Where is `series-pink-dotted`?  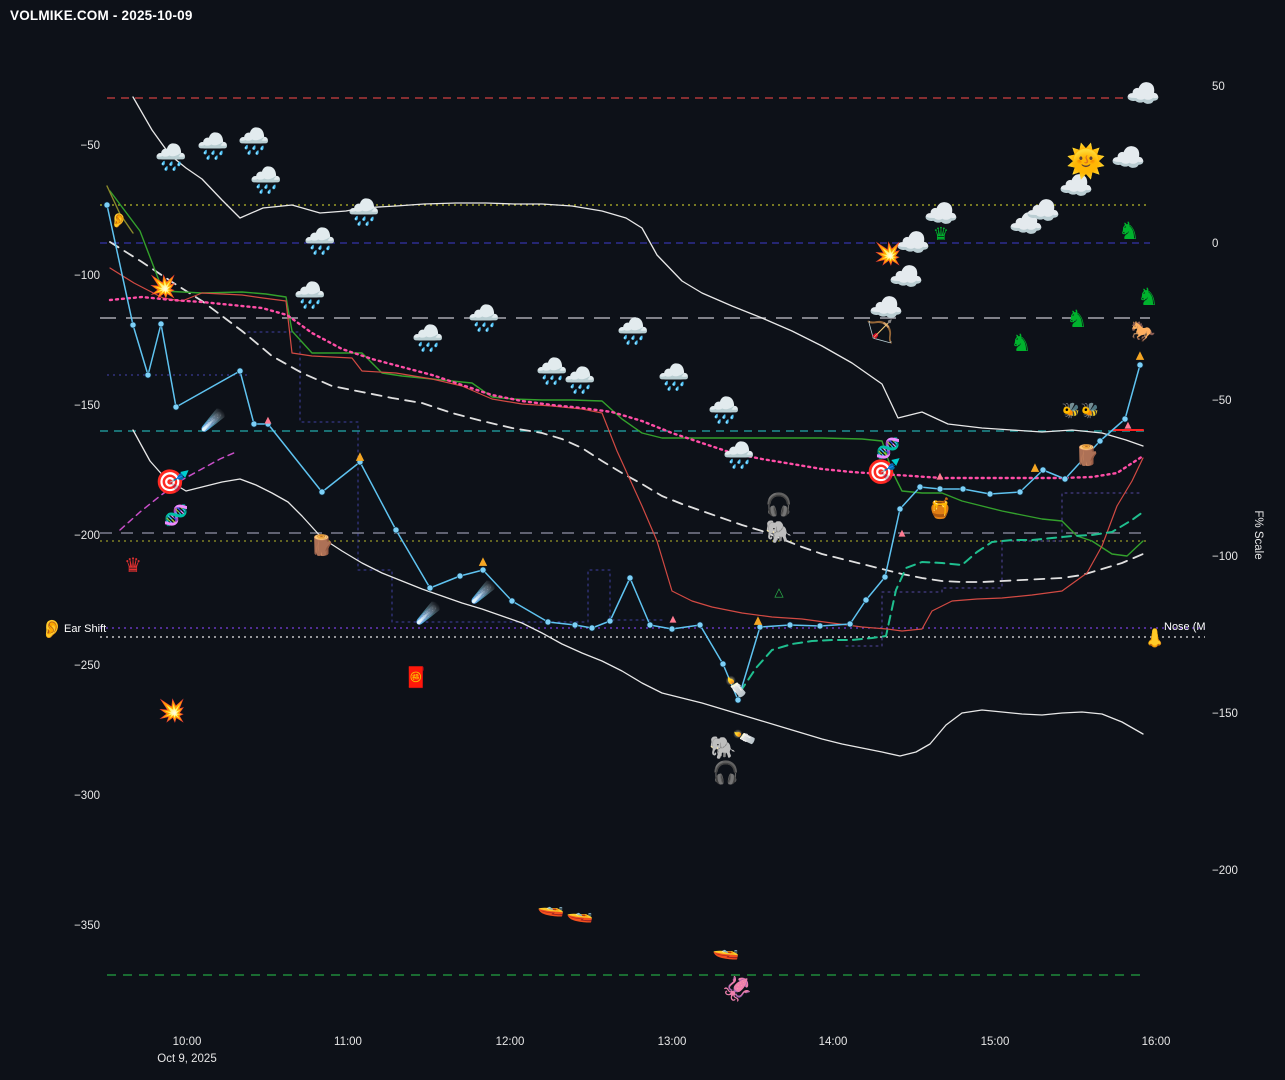 series-pink-dotted is located at coordinates (626, 387).